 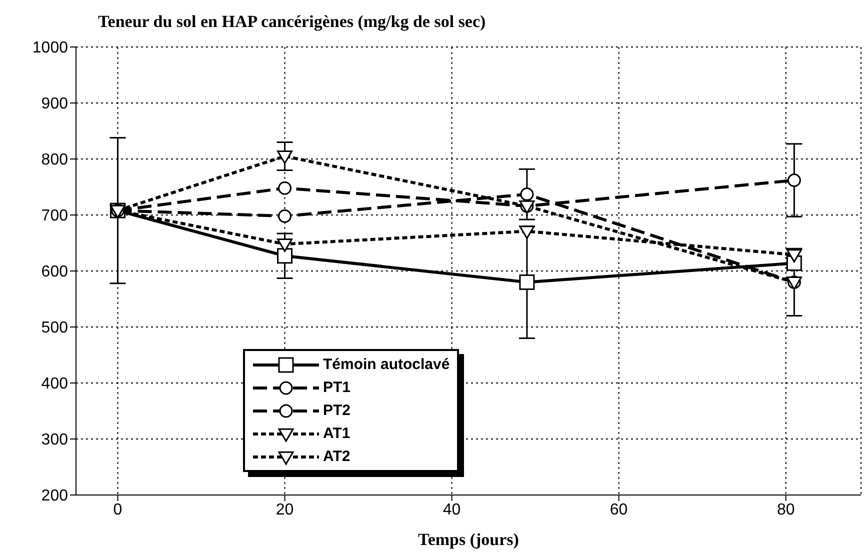 What do you see at coordinates (117, 509) in the screenshot?
I see `x-tick-label: 0` at bounding box center [117, 509].